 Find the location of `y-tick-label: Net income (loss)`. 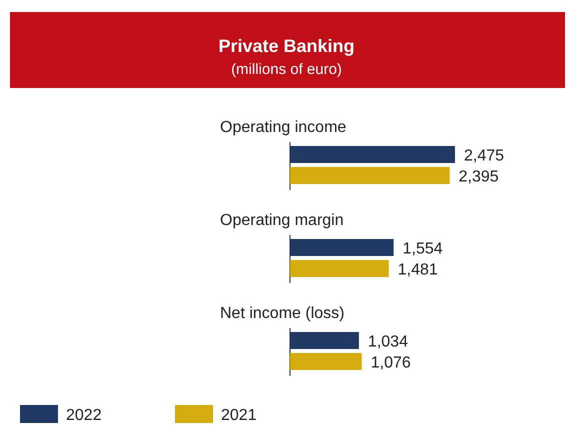

y-tick-label: Net income (loss) is located at coordinates (282, 313).